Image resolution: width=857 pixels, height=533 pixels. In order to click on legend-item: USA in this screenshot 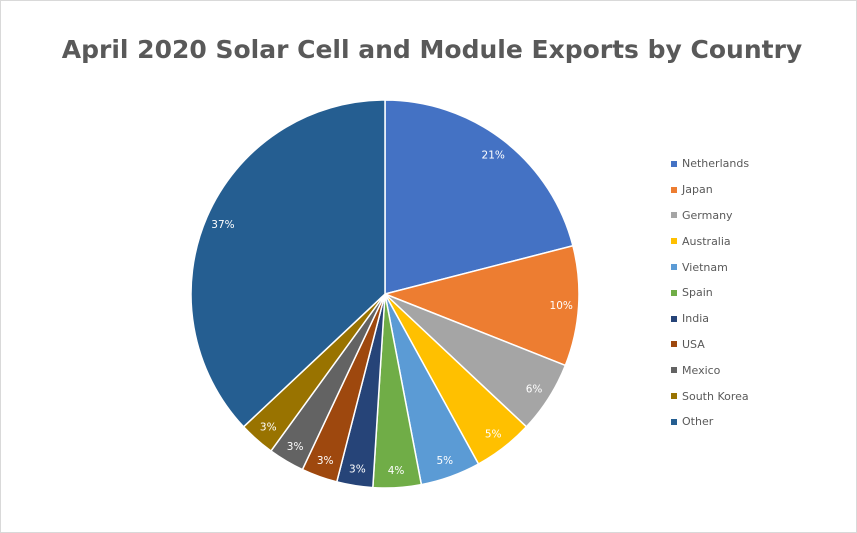, I will do `click(710, 345)`.